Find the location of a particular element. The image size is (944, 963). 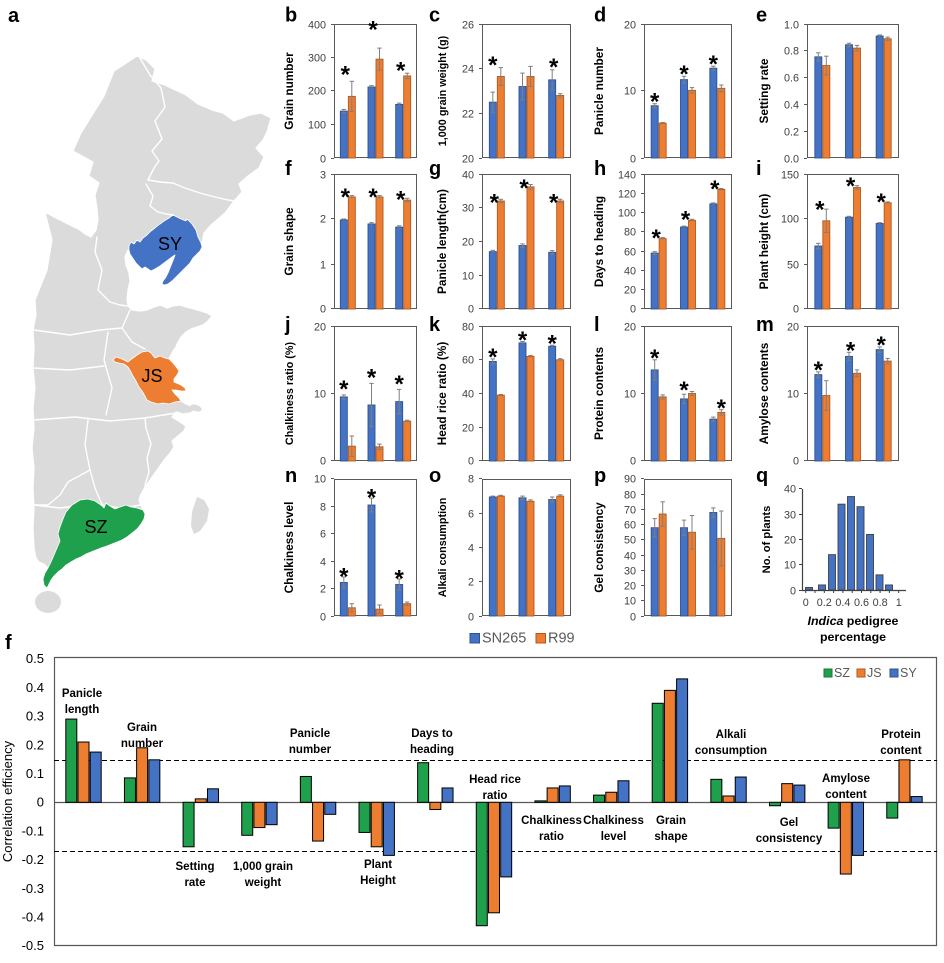

svg-text: JS is located at coordinates (151, 376).